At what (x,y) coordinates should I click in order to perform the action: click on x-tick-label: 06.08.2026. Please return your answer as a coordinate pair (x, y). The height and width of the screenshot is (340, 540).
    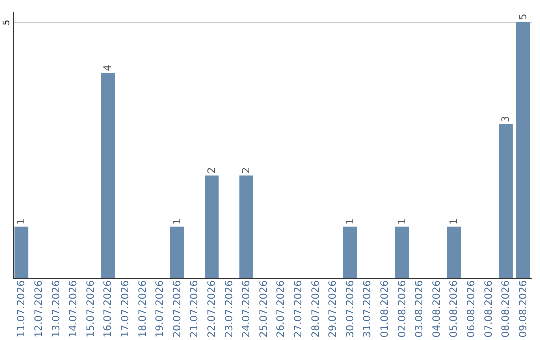
    Looking at the image, I should click on (472, 309).